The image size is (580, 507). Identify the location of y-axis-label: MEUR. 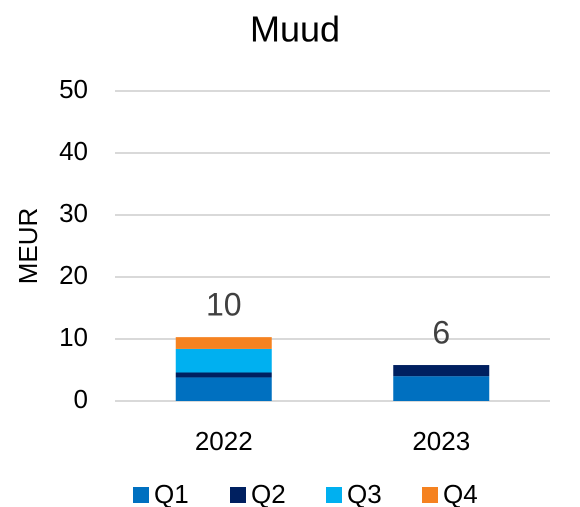
(28, 246).